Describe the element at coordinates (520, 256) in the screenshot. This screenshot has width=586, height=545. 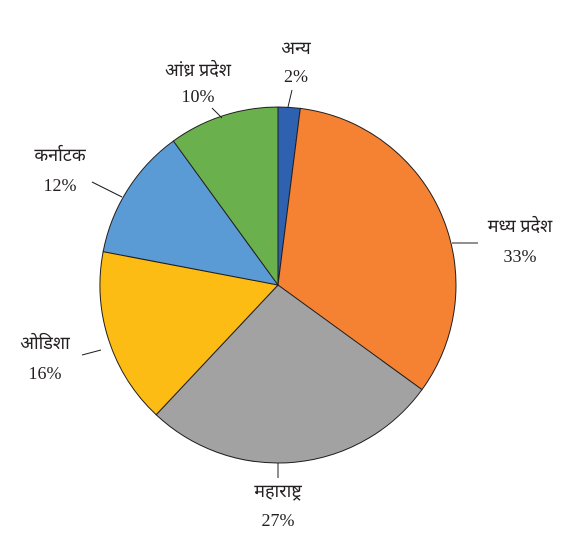
I see `slice-value-label: 33%` at that location.